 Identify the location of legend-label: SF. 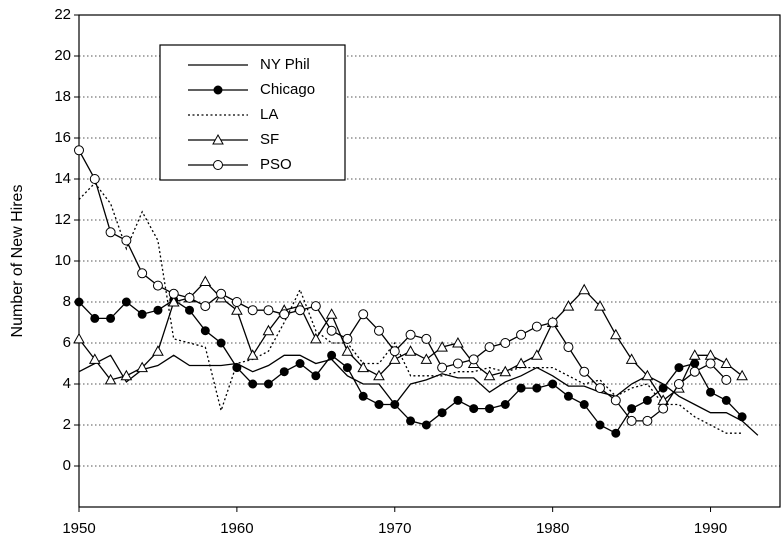
(269, 139).